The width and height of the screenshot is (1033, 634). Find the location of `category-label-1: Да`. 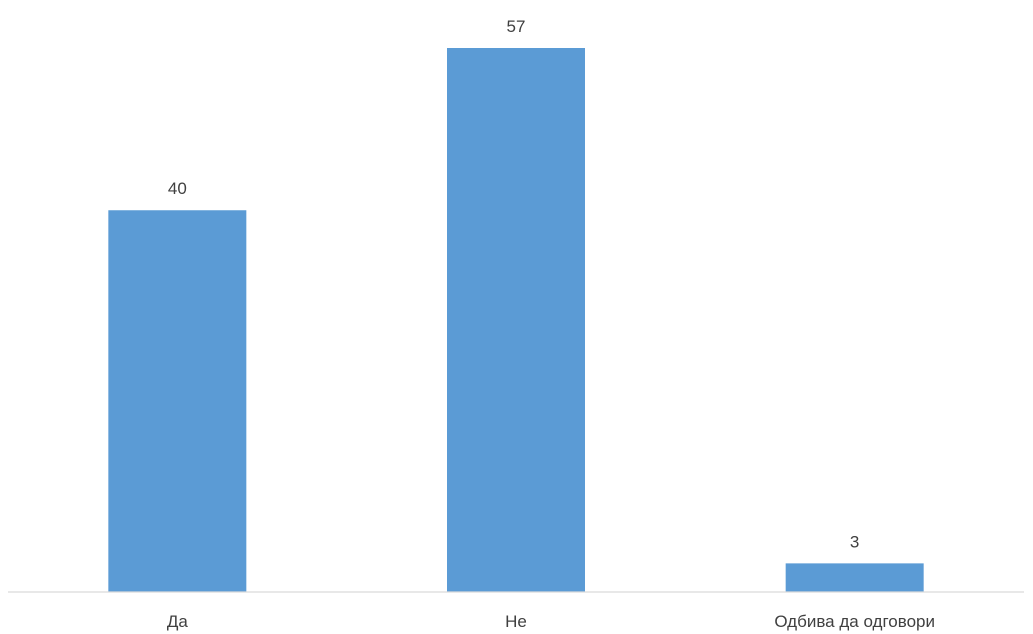

category-label-1: Да is located at coordinates (178, 621).